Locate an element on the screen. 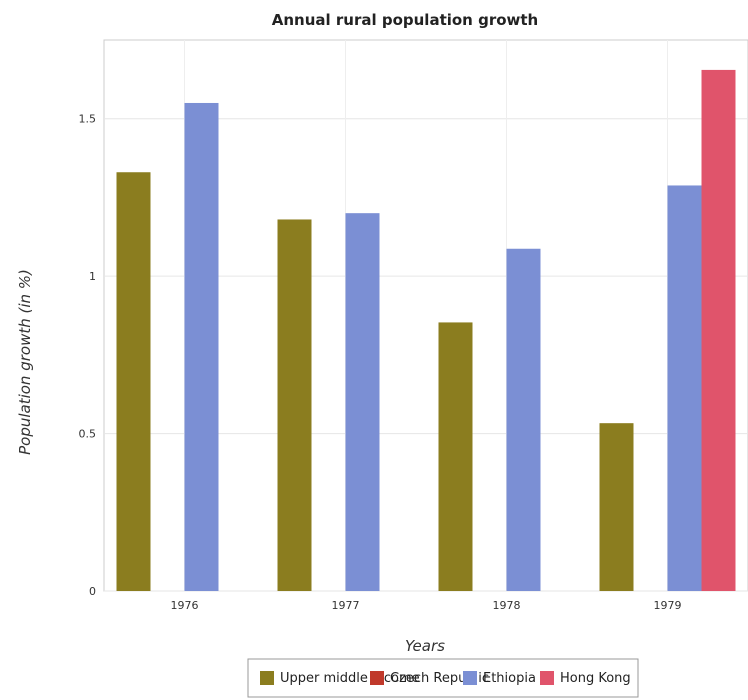 The image size is (748, 700). x-axis-label: Years is located at coordinates (425, 646).